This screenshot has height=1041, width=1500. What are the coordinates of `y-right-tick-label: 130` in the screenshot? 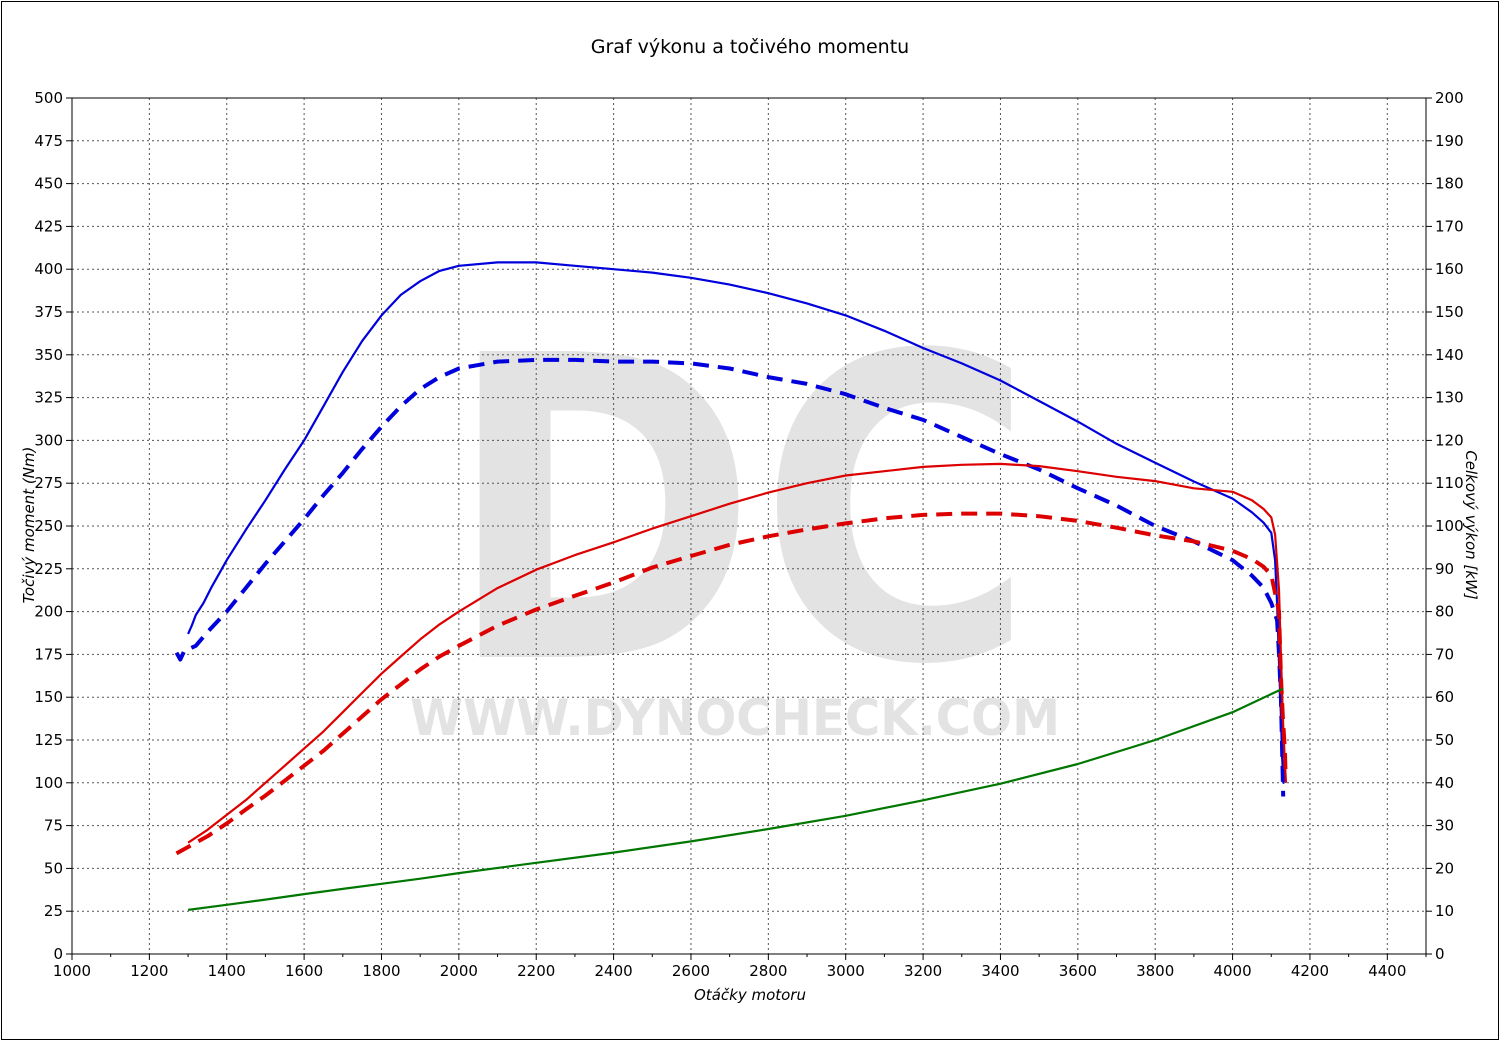 It's located at (1449, 398).